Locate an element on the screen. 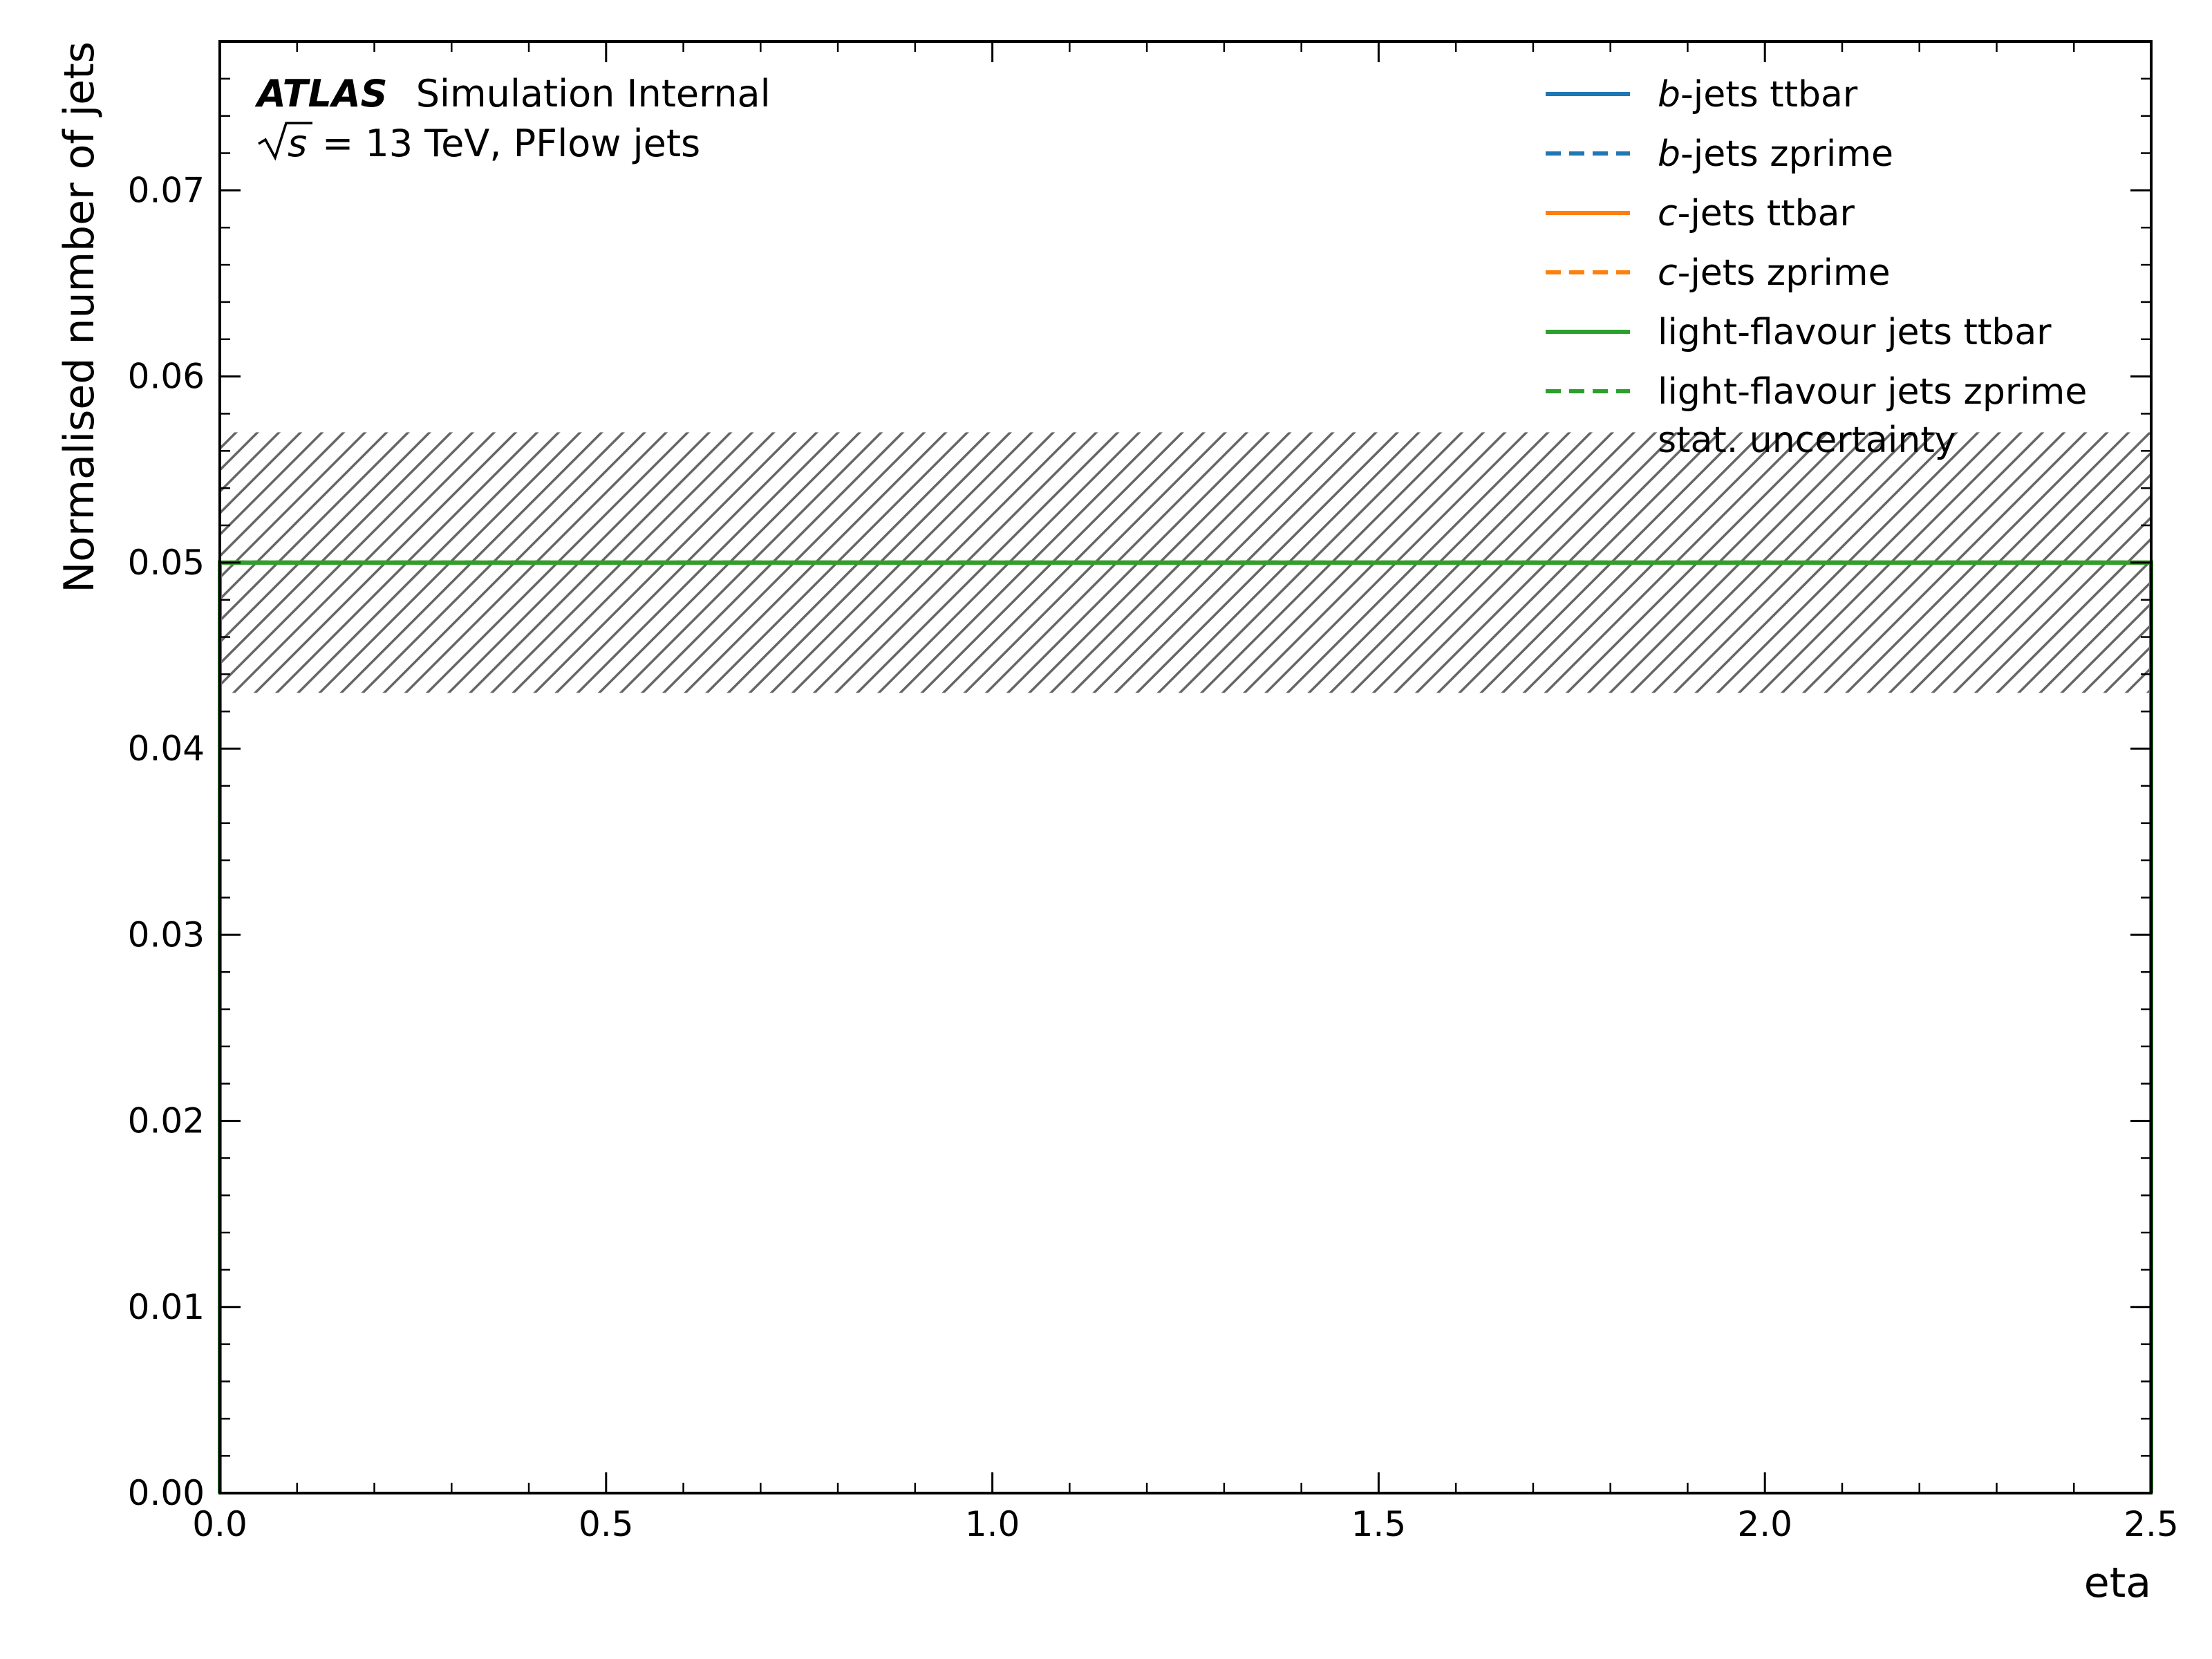 This screenshot has width=2212, height=1659. y-tick-label: 0.07 is located at coordinates (167, 190).